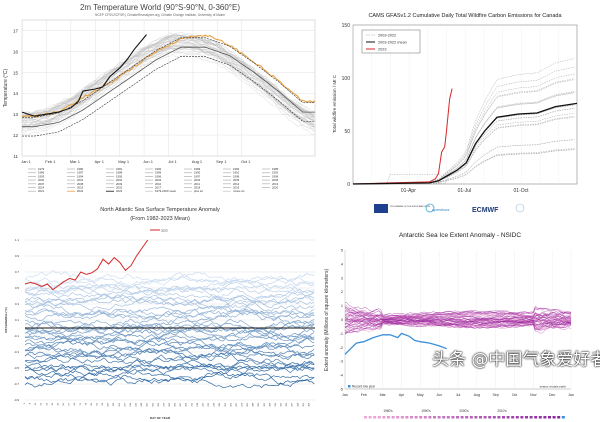 The image size is (600, 422). I want to click on chart1-legend-label: 2006, so click(275, 180).